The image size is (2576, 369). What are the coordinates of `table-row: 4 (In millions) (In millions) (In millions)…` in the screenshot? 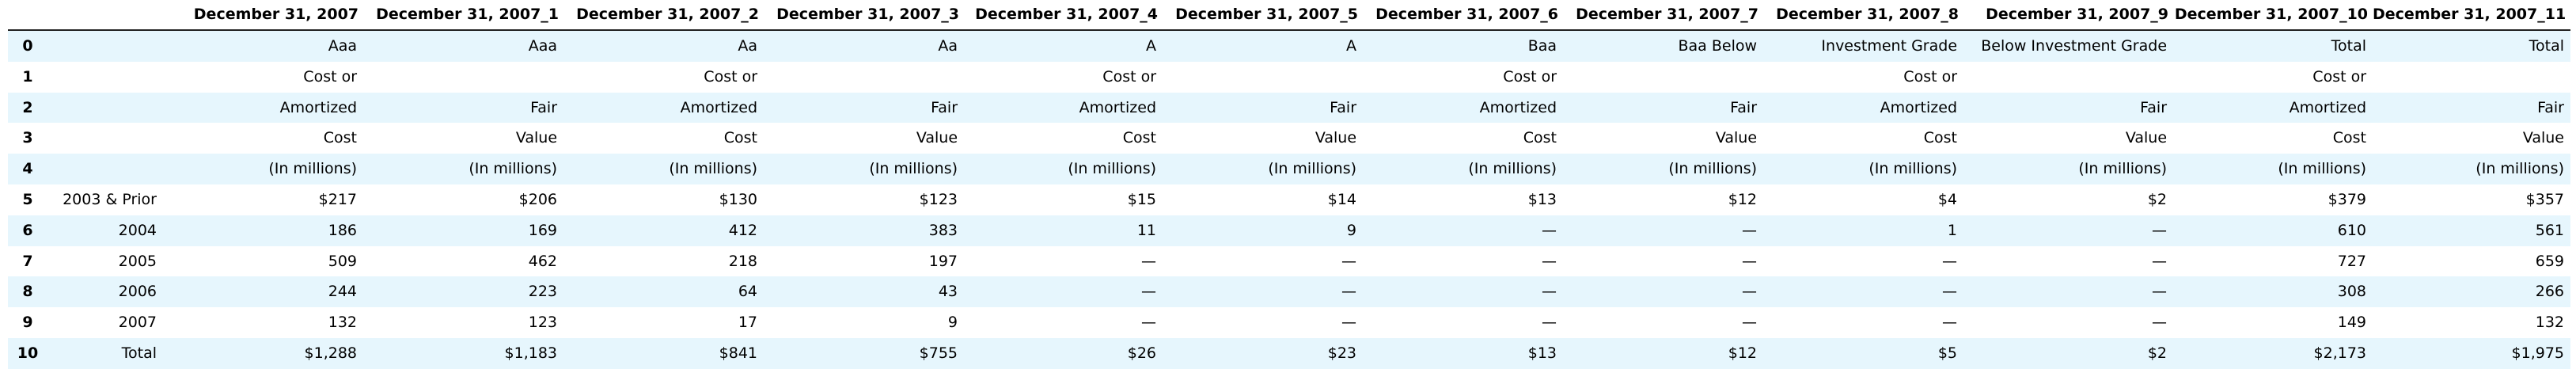 It's located at (1289, 169).